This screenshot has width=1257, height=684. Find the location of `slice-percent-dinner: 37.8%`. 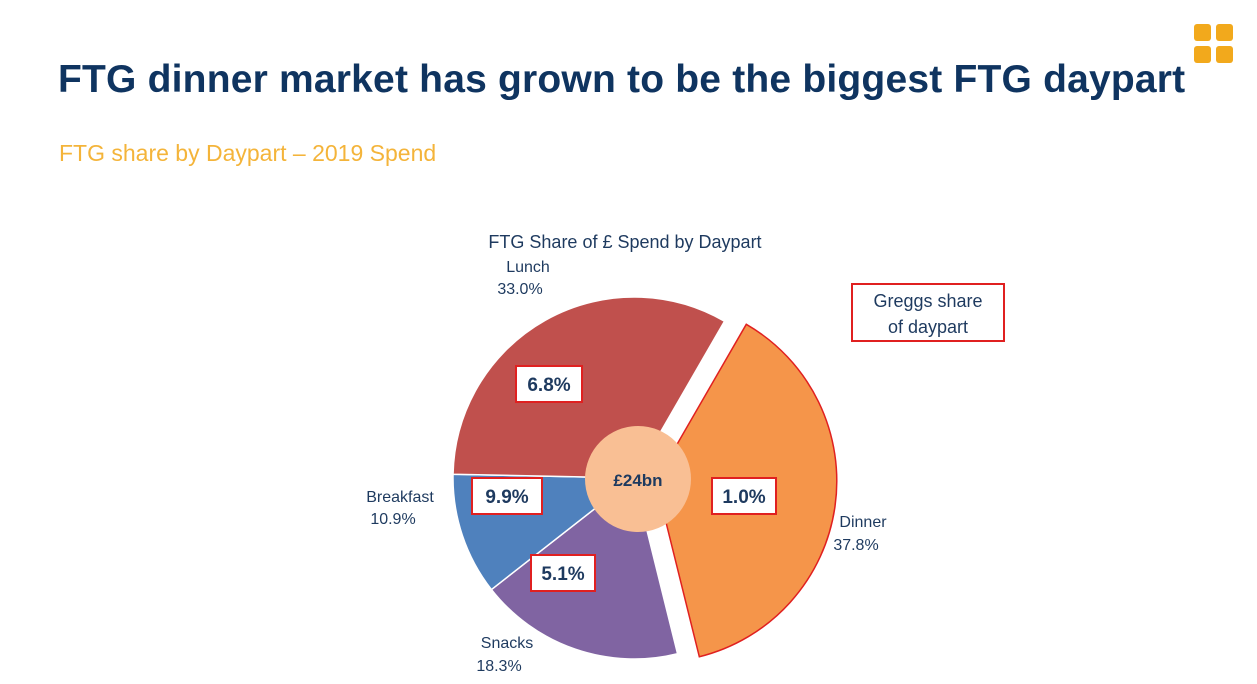

slice-percent-dinner: 37.8% is located at coordinates (855, 545).